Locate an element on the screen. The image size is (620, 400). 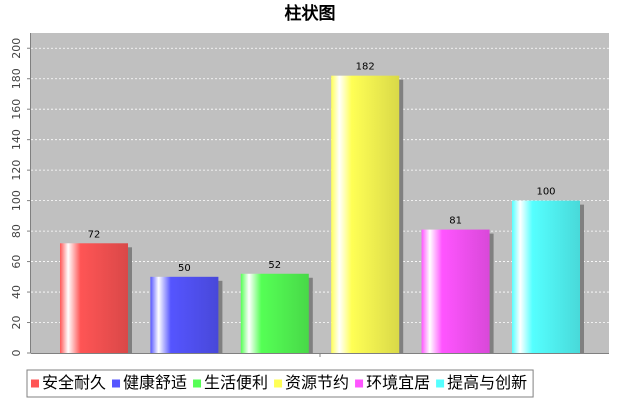
y-tick-label: 200 is located at coordinates (16, 48).